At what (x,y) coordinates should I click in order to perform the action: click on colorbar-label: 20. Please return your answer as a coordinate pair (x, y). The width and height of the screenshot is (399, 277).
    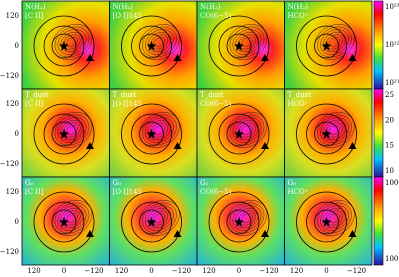
    Looking at the image, I should click on (389, 120).